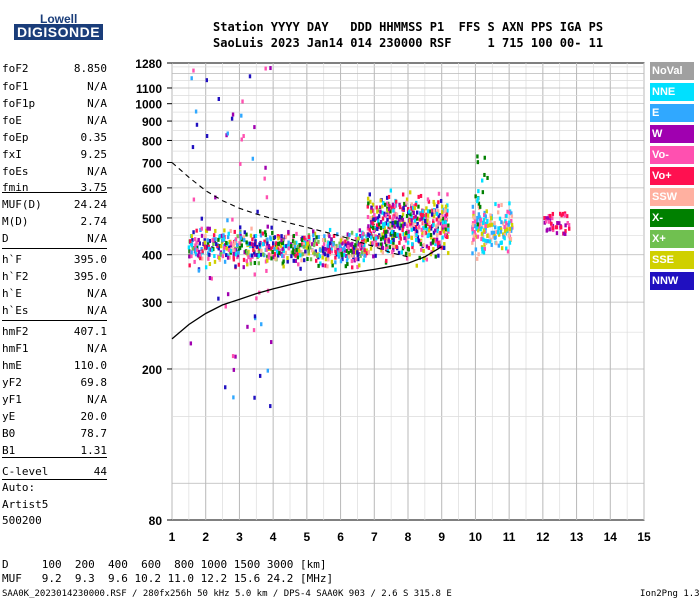 This screenshot has width=700, height=600. Describe the element at coordinates (54, 383) in the screenshot. I see `param-yf2: yF2 69.8` at that location.